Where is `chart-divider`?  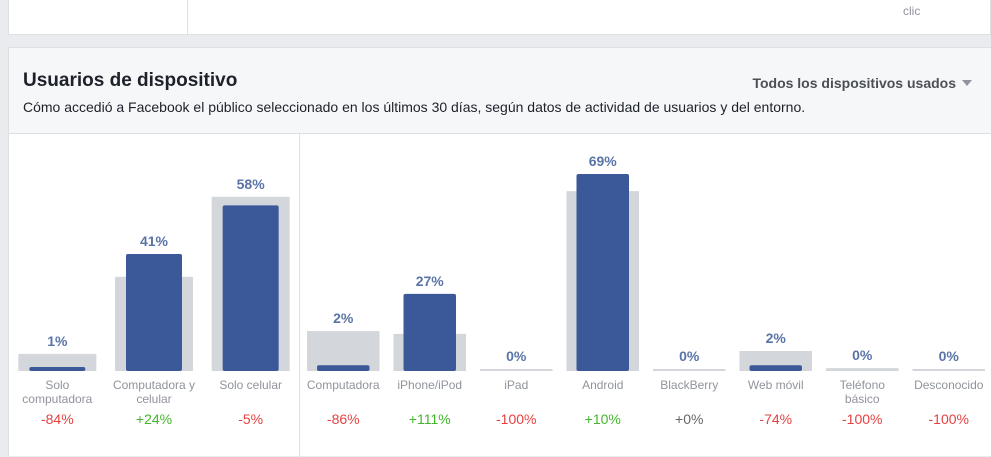 chart-divider is located at coordinates (299, 295).